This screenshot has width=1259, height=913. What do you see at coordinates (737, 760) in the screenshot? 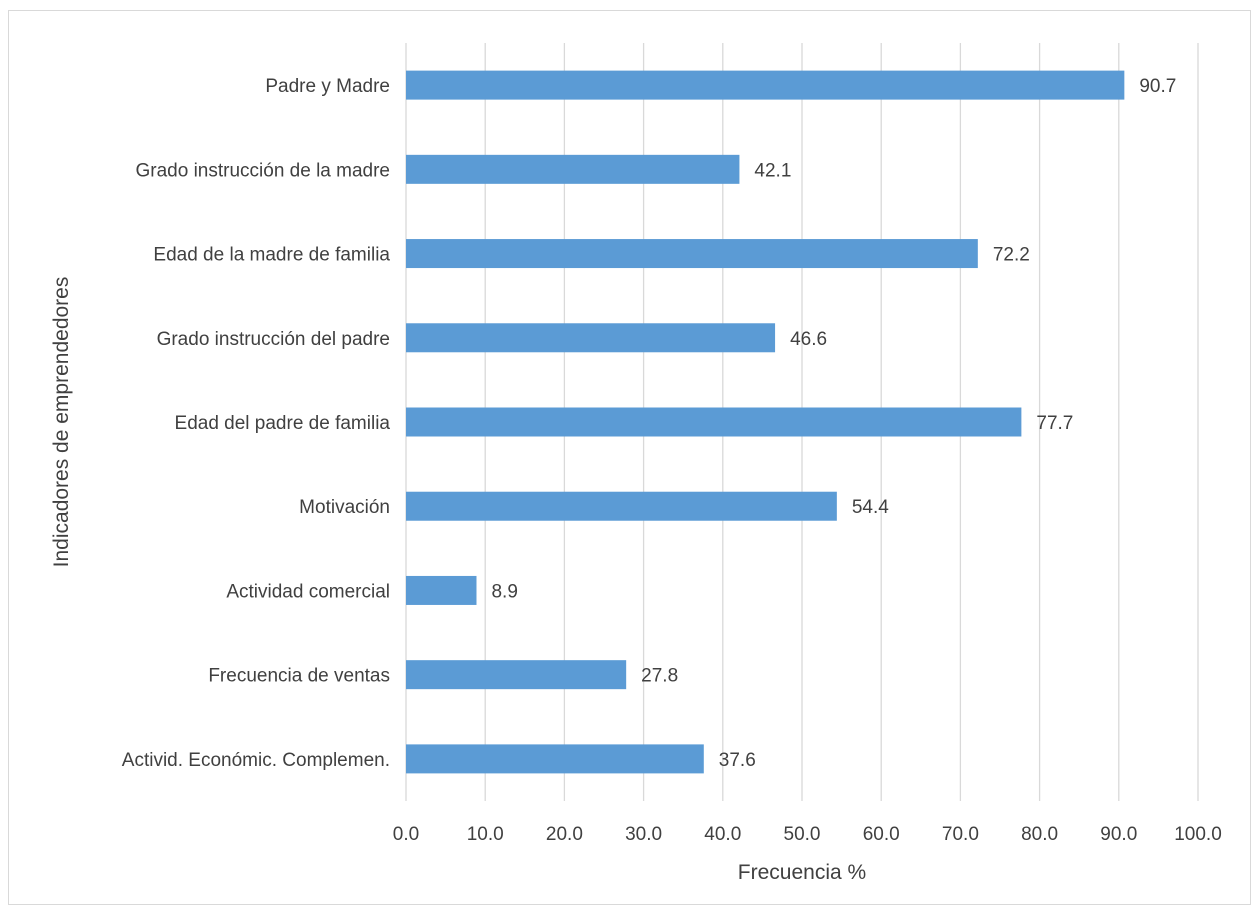
I see `data-label: 37.6` at bounding box center [737, 760].